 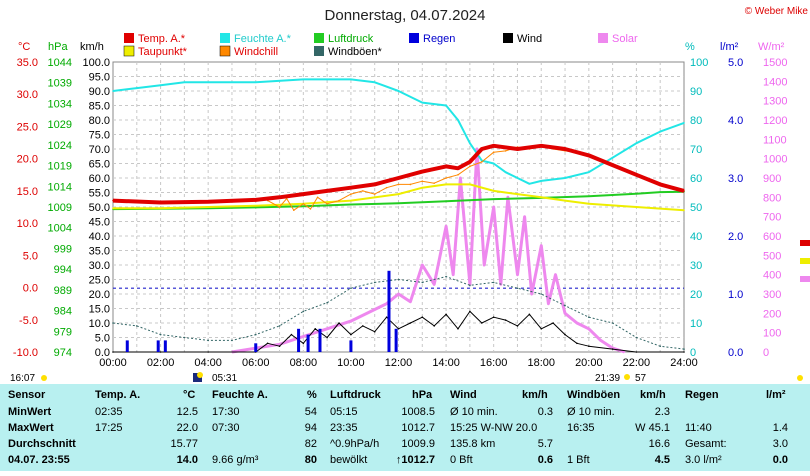 I want to click on sunset-time: 21:39, so click(x=607, y=378).